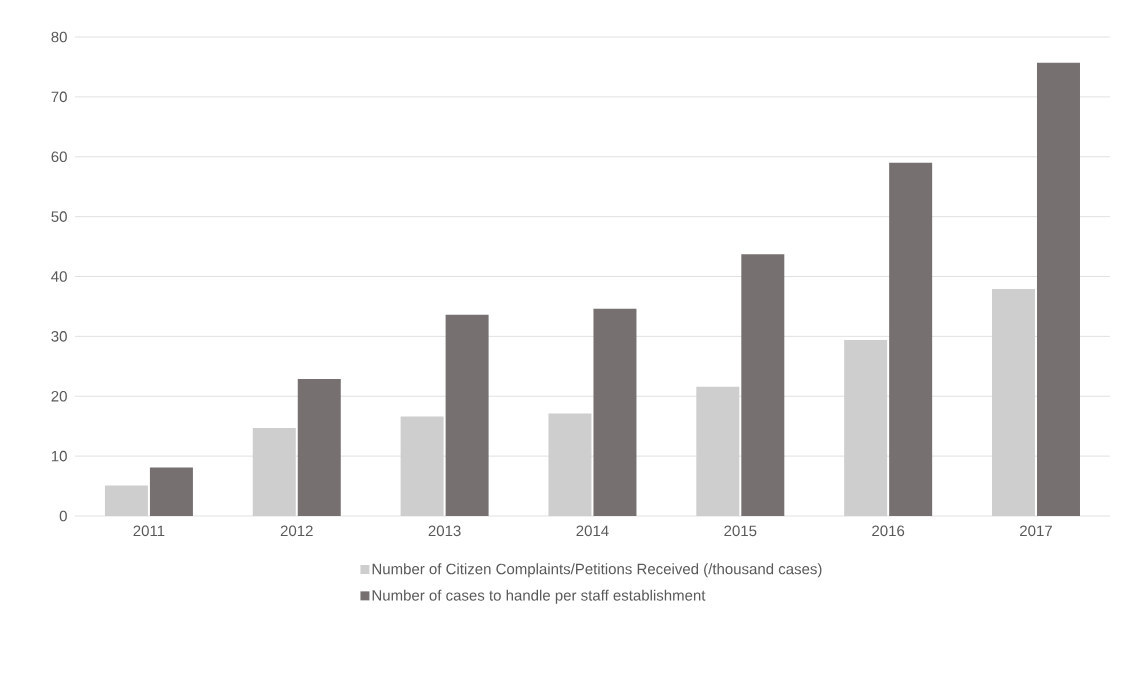 Image resolution: width=1147 pixels, height=675 pixels. I want to click on x-tick-label: 2011, so click(149, 531).